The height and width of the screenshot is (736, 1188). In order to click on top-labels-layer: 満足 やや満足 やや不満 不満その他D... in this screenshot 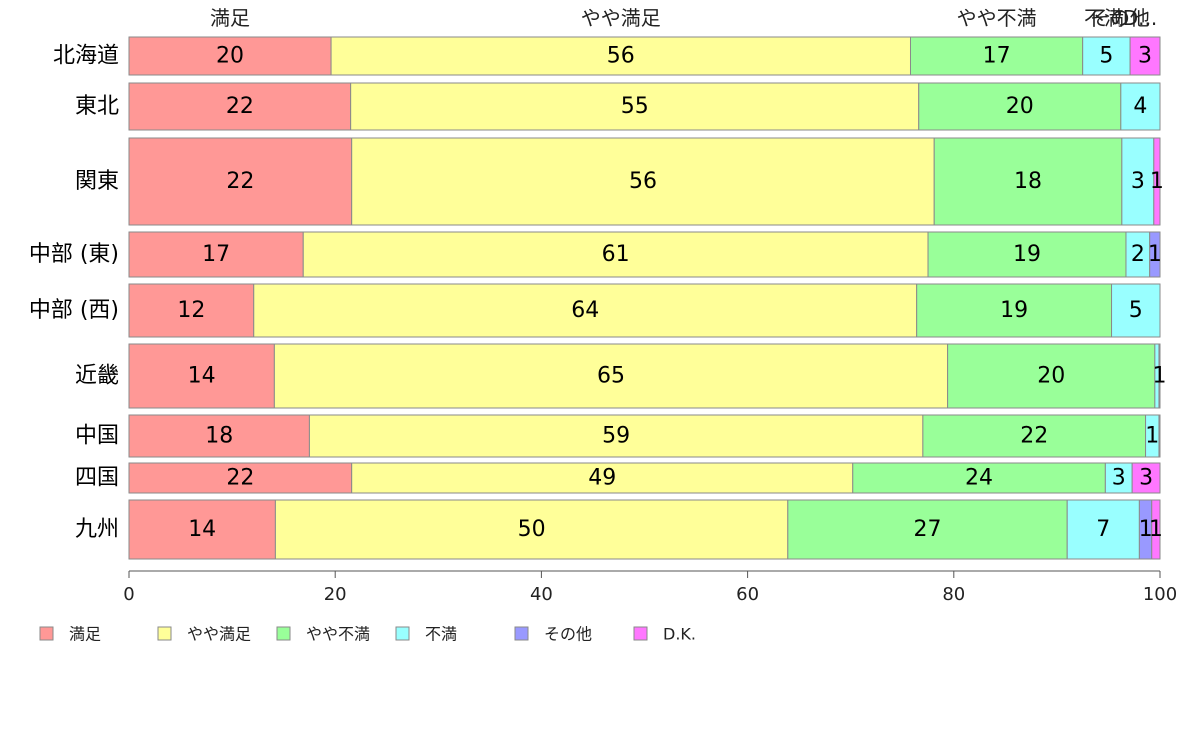, I will do `click(683, 18)`.